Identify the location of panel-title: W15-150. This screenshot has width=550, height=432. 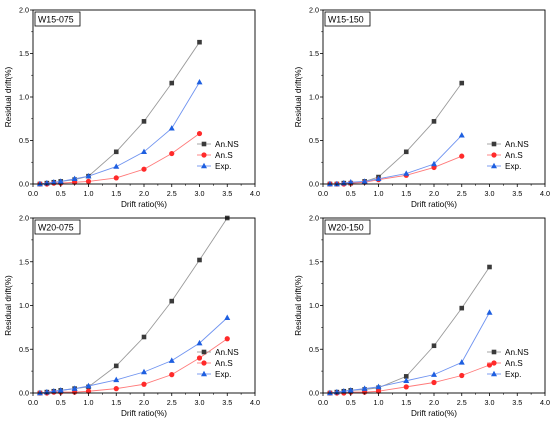
(347, 19).